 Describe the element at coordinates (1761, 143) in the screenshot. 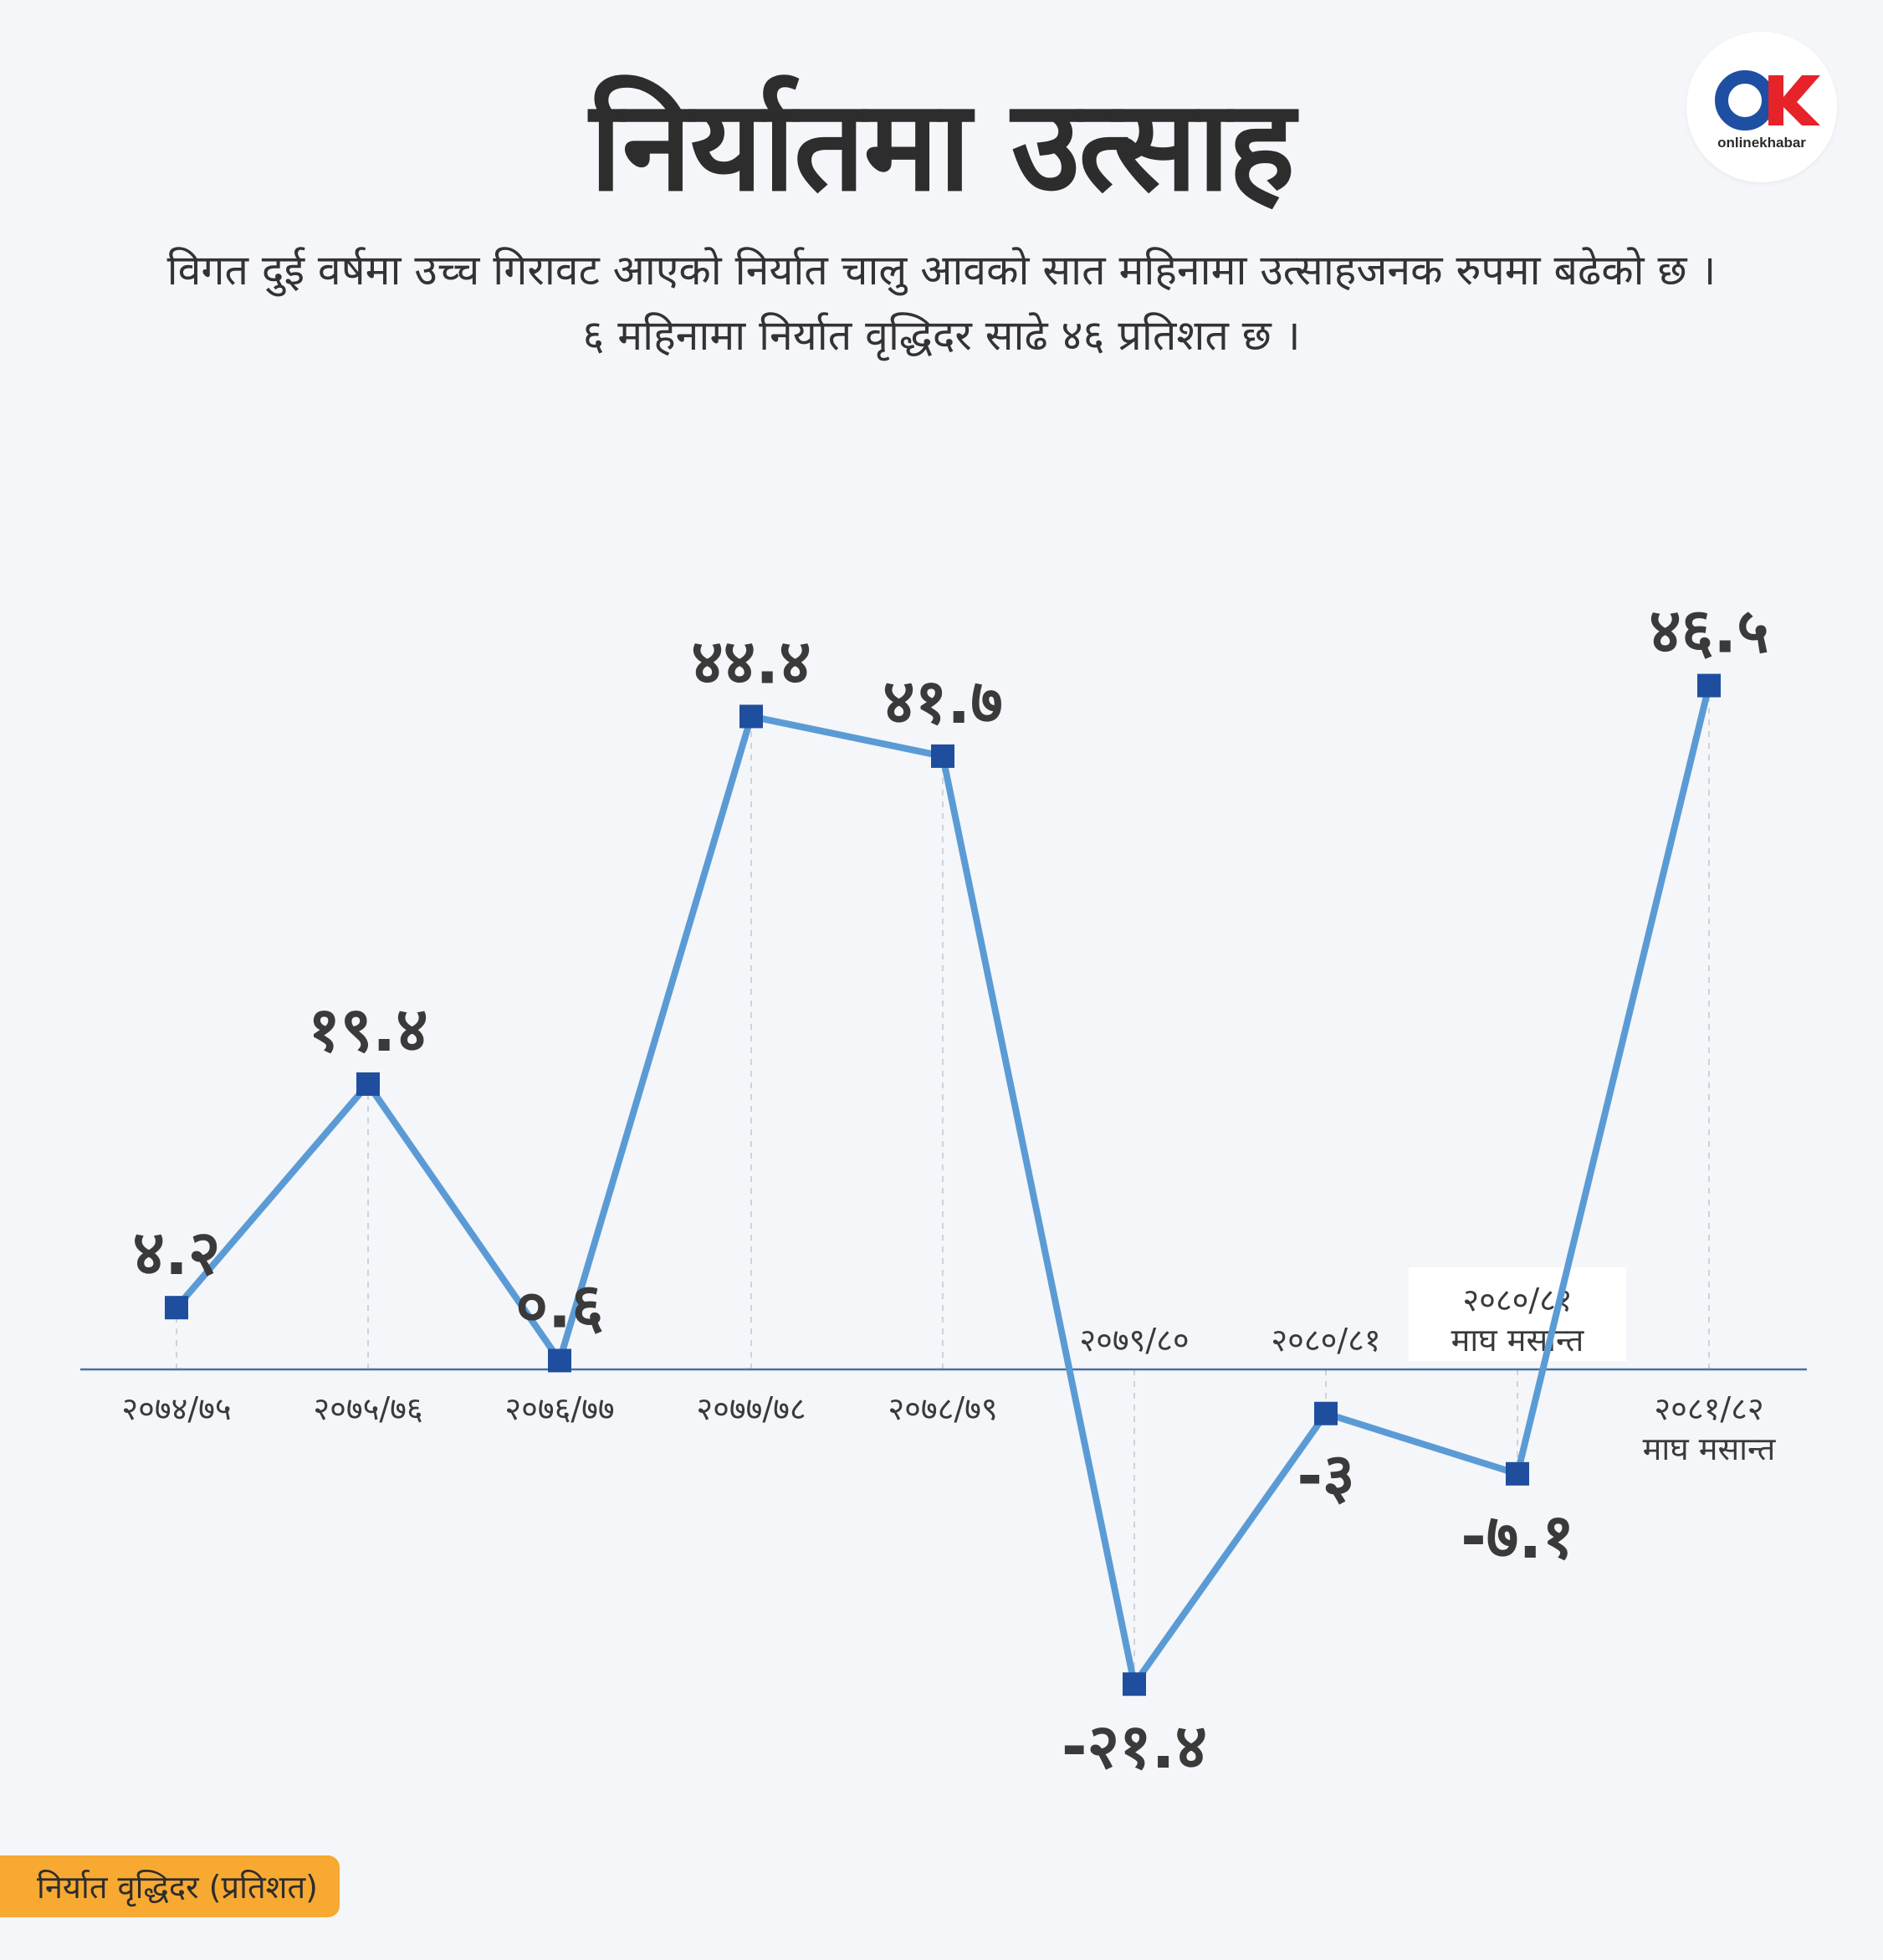

I see `logo-text: onlinekhabar` at that location.